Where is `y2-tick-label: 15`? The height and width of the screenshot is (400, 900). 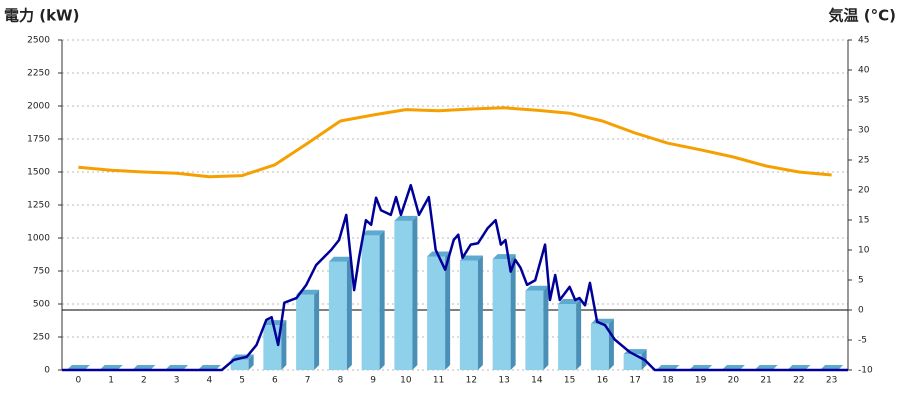
y2-tick-label: 15 is located at coordinates (863, 221).